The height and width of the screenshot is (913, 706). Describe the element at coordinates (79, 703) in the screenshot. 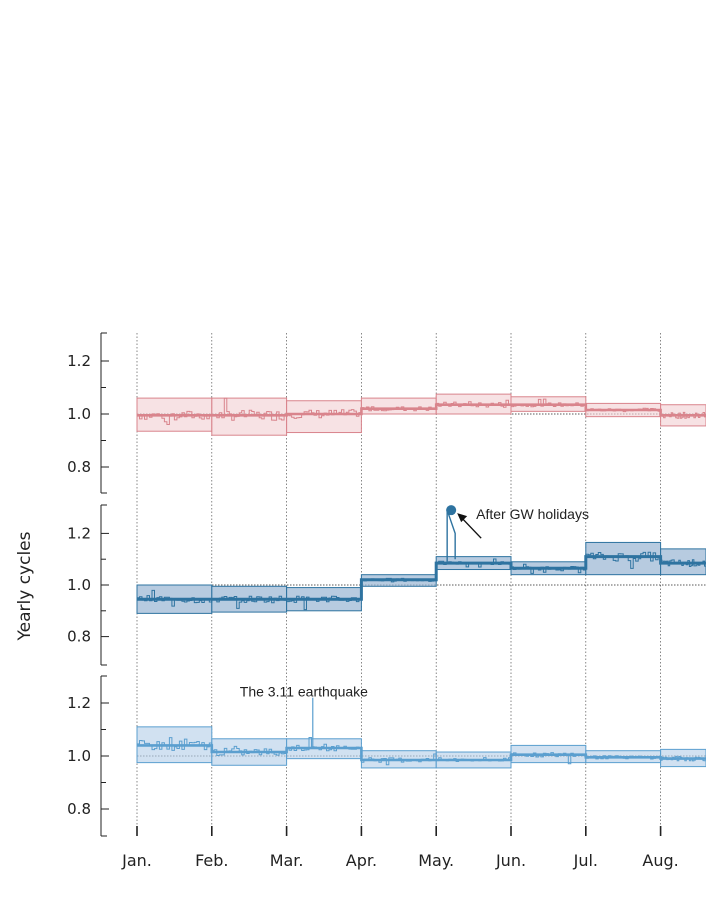

I see `y-tick-label-2-2: 1.2` at that location.